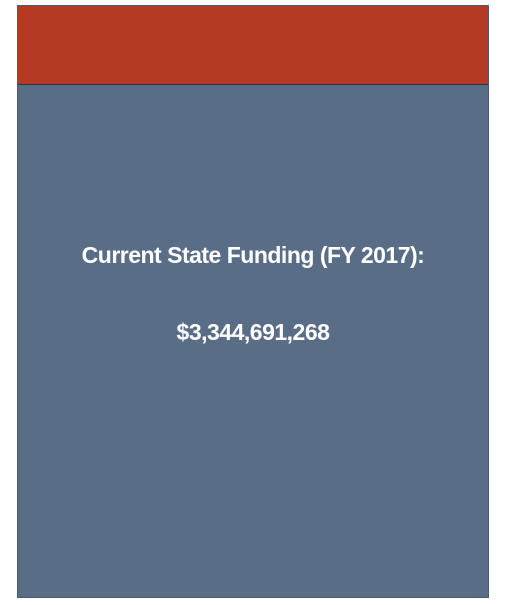  What do you see at coordinates (253, 332) in the screenshot?
I see `funding-amount: $3,344,691,268` at bounding box center [253, 332].